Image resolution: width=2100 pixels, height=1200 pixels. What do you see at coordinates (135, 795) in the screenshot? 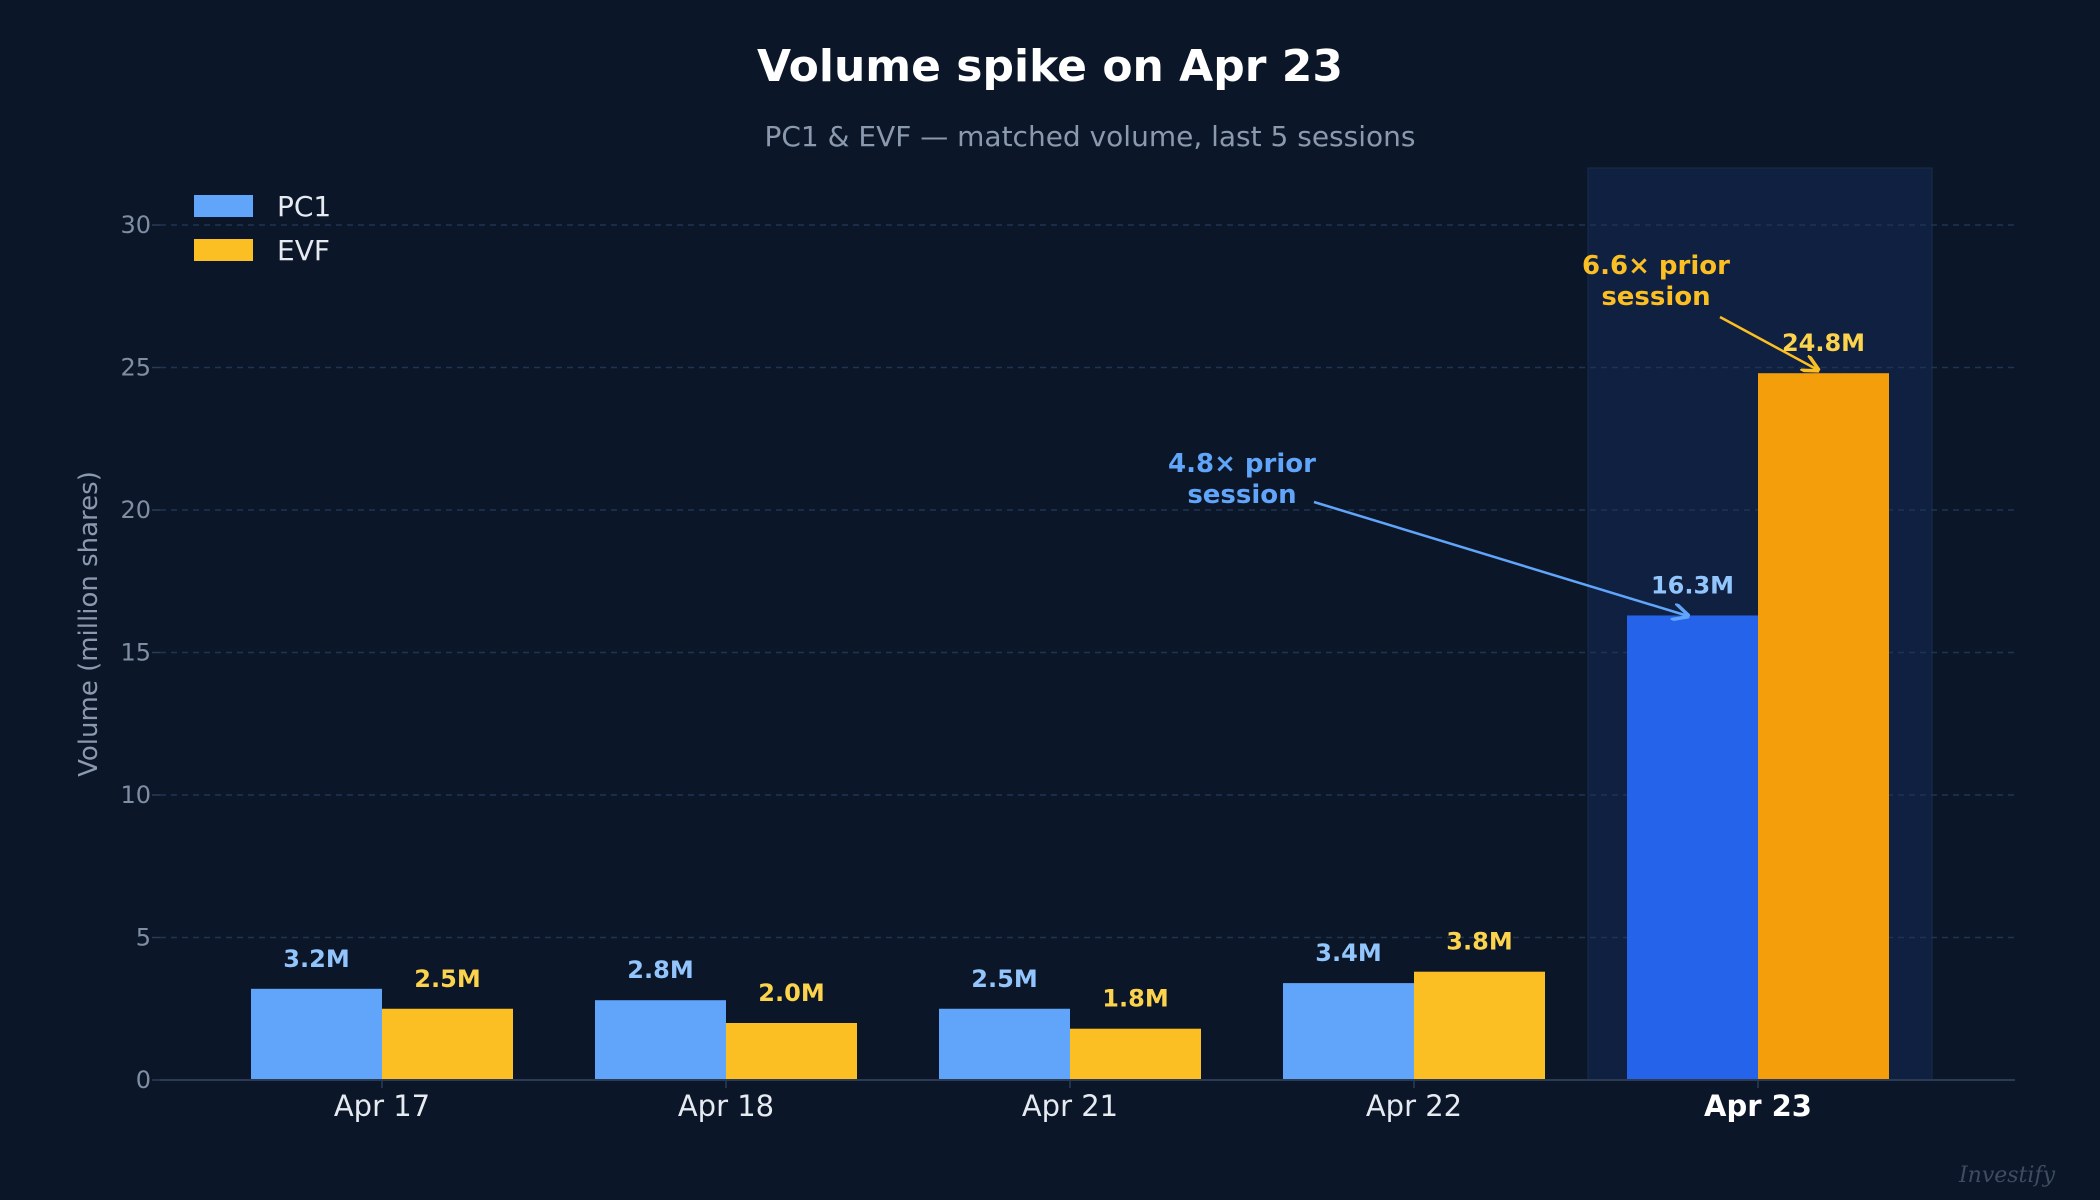
I see `y-tick-label: 10` at bounding box center [135, 795].